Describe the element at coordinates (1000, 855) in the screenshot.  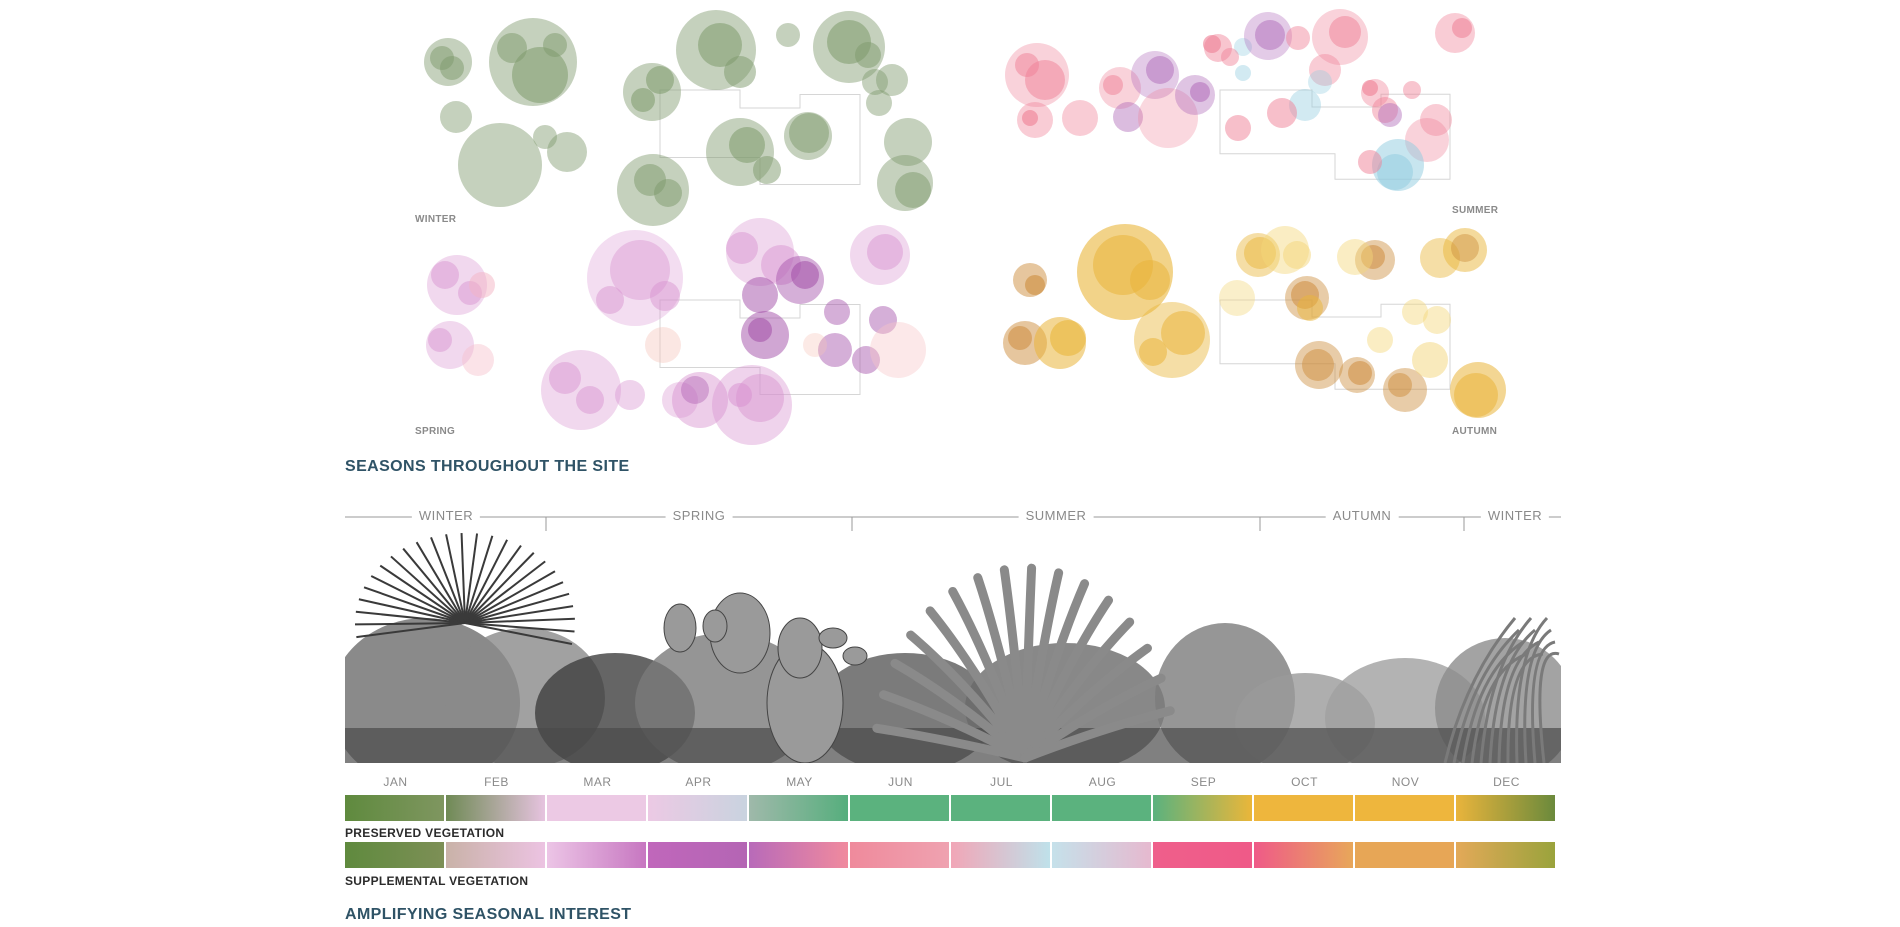
I see `supplemental-segment-jul` at that location.